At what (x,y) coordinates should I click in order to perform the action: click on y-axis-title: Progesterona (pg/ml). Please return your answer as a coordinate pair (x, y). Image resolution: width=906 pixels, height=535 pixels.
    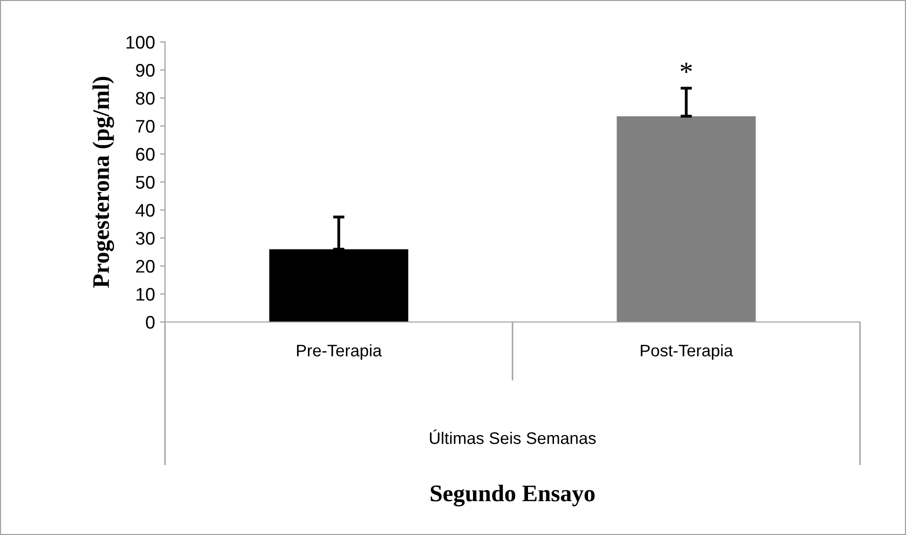
    Looking at the image, I should click on (103, 182).